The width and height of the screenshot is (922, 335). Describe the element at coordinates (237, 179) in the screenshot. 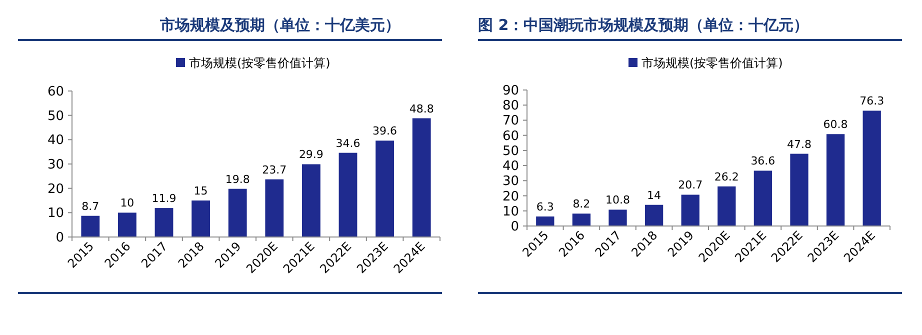

I see `data-label: 19.8` at that location.